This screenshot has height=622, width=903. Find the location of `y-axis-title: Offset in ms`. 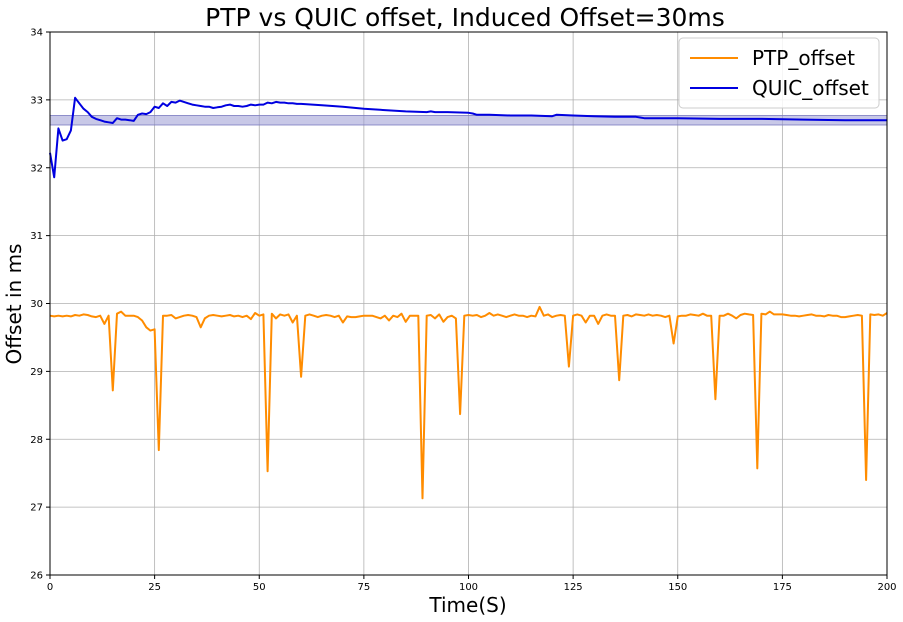

y-axis-title: Offset in ms is located at coordinates (14, 304).